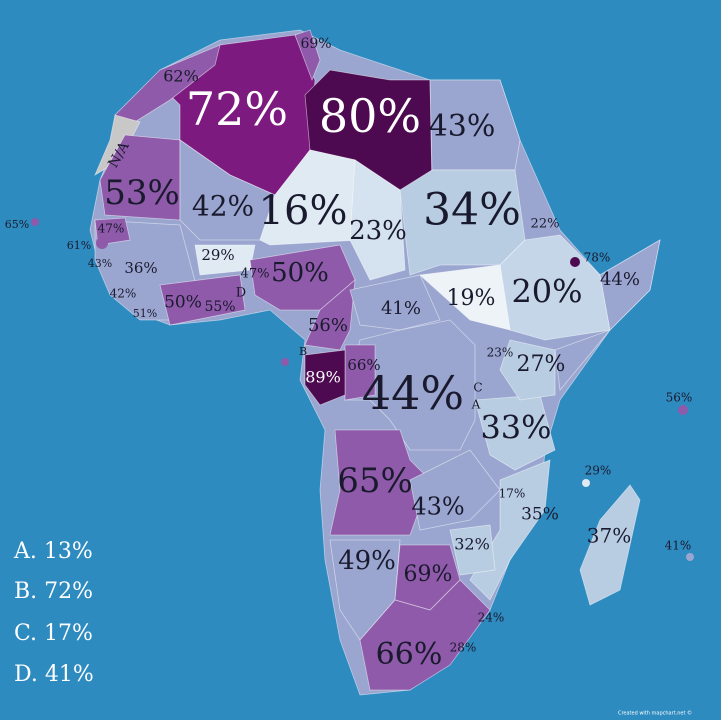 The image size is (721, 720). Describe the element at coordinates (655, 713) in the screenshot. I see `credit: Created with mapchart.net ©` at that location.